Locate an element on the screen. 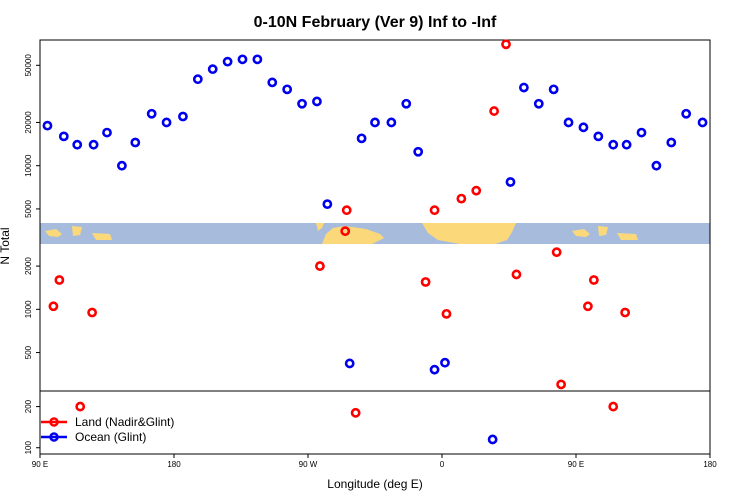 The width and height of the screenshot is (750, 500). y-tick-label: 5000 is located at coordinates (28, 208).